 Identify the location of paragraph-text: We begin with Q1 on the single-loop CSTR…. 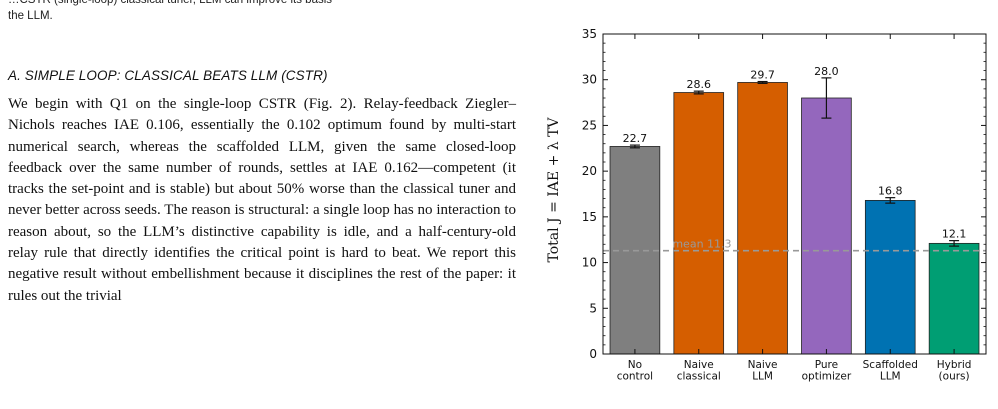
(262, 115).